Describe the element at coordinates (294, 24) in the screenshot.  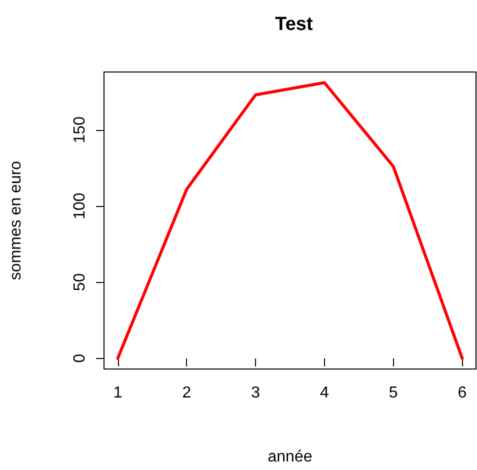
I see `chart-title: Test` at that location.